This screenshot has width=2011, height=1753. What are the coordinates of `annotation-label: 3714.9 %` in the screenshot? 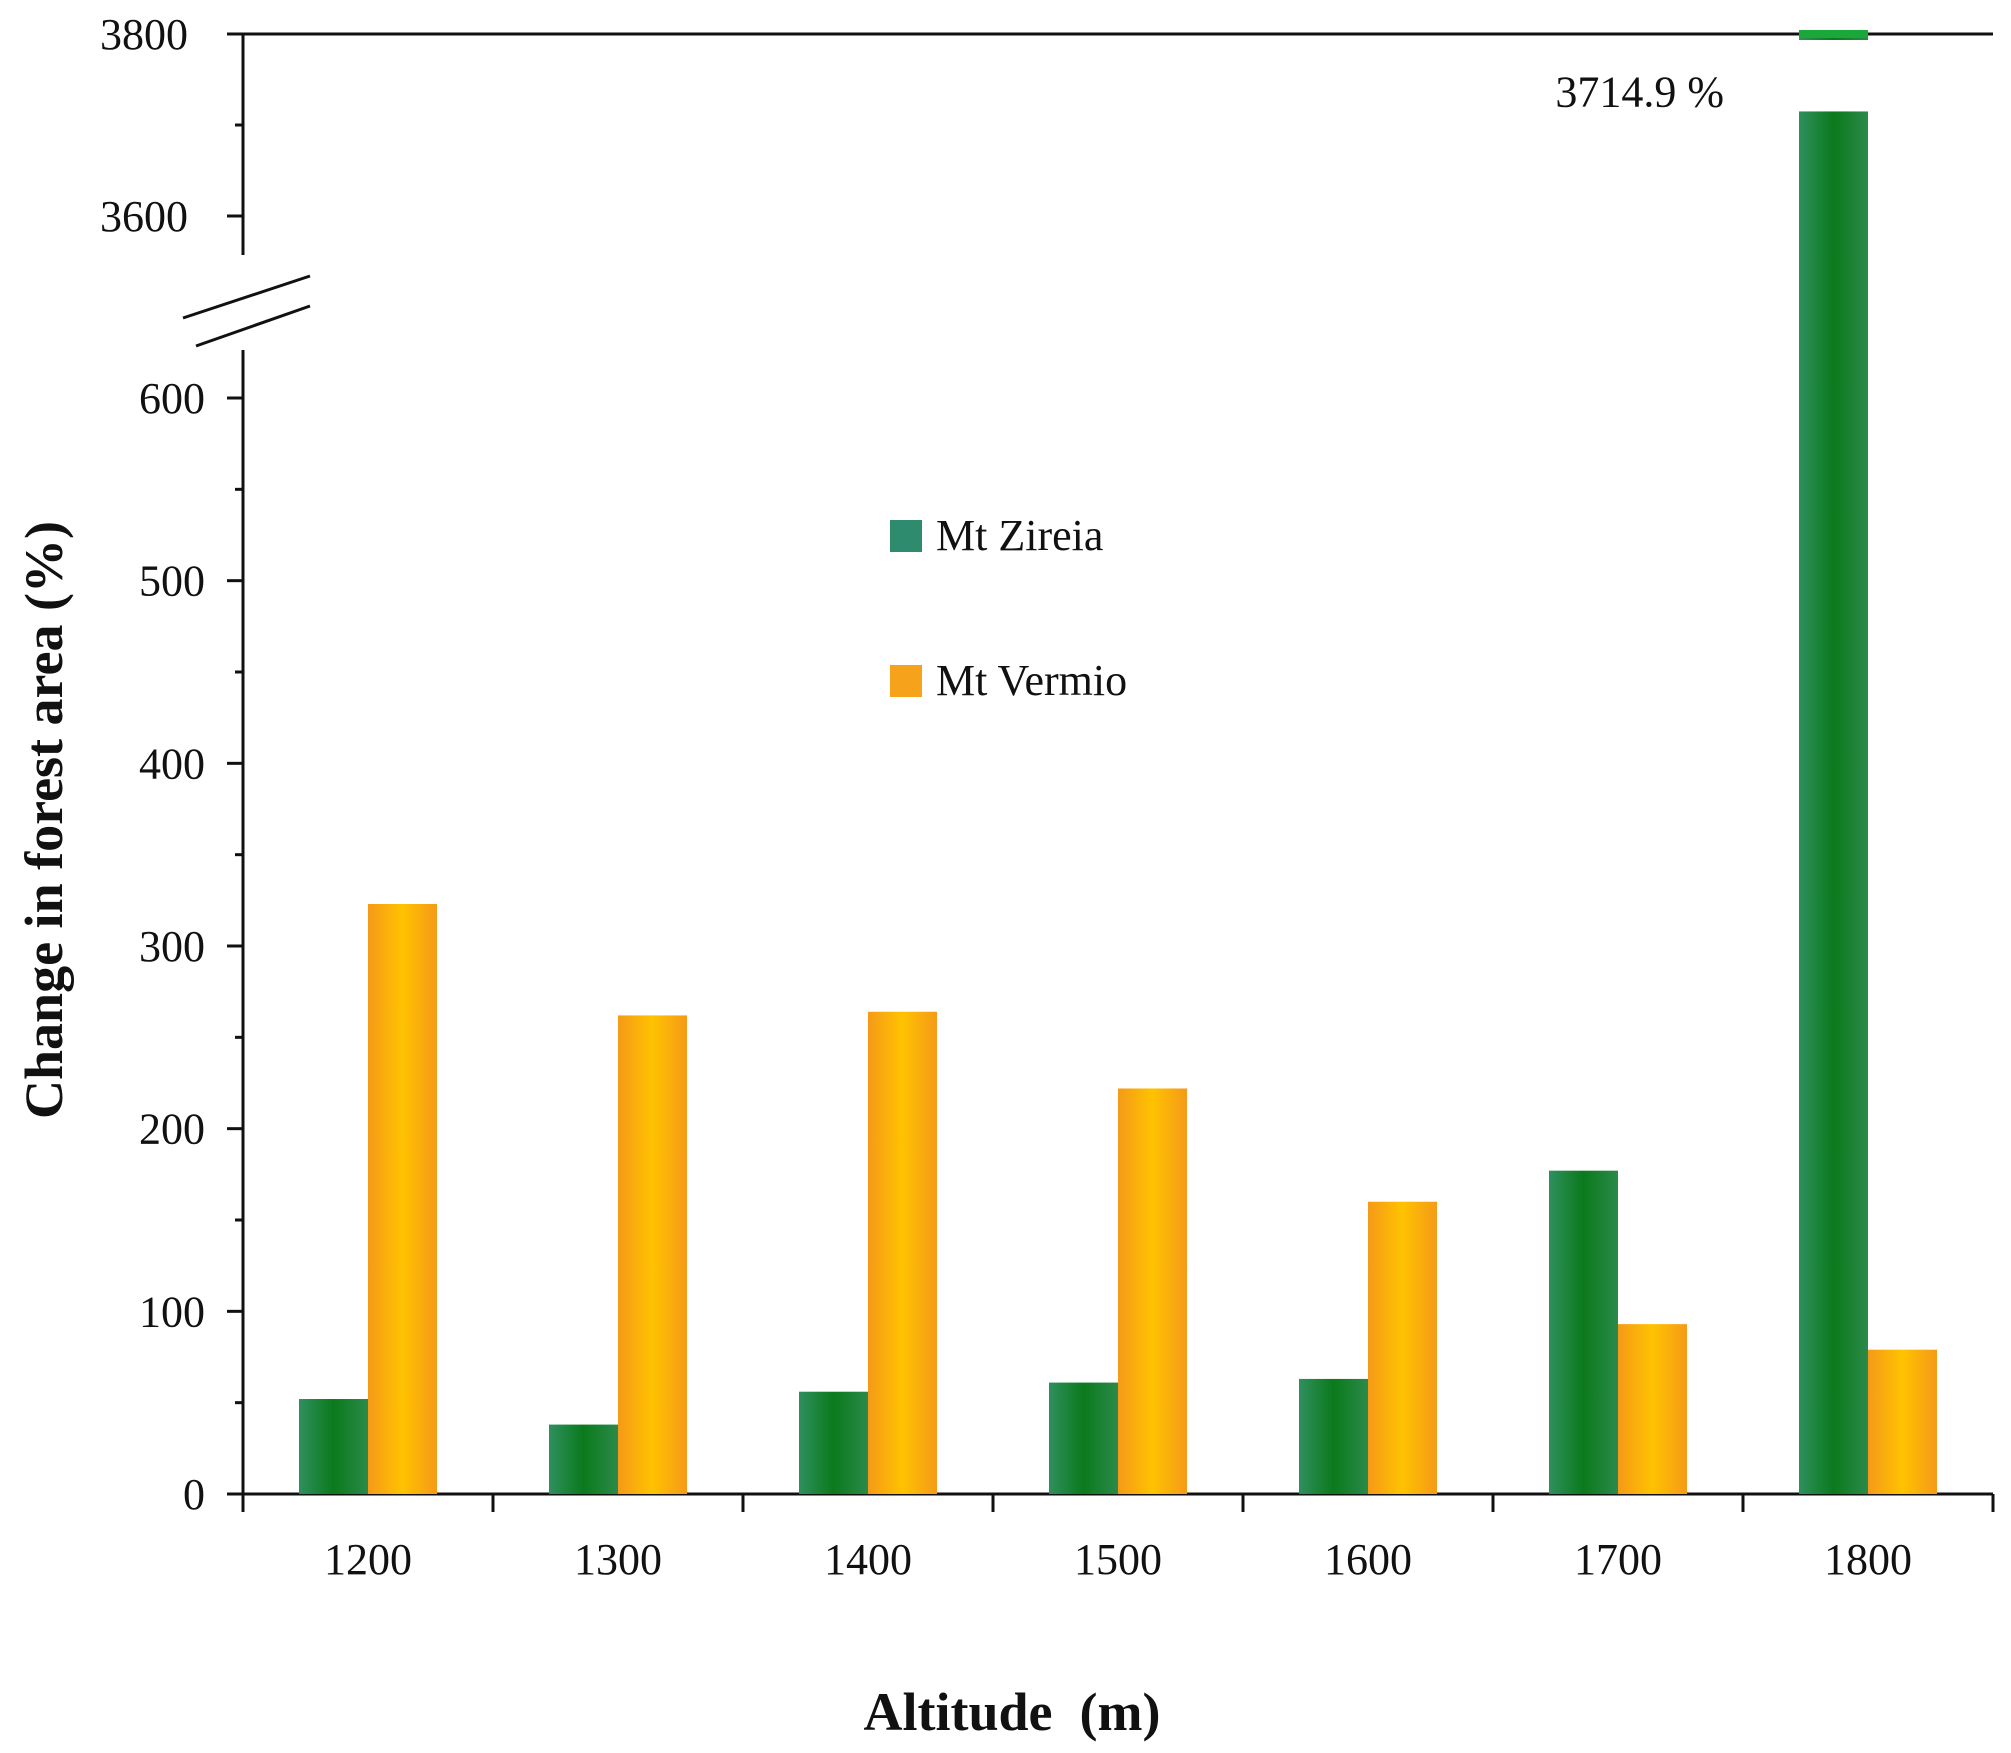 It's located at (1639, 91).